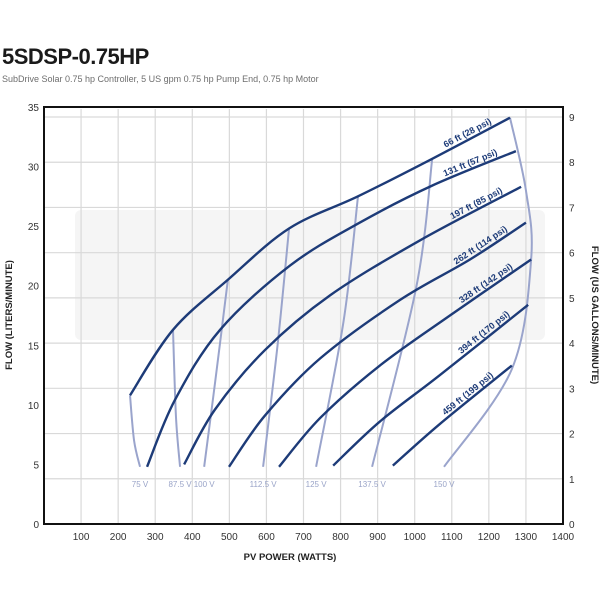 The image size is (600, 600). I want to click on y2-tick-label: 2, so click(572, 435).